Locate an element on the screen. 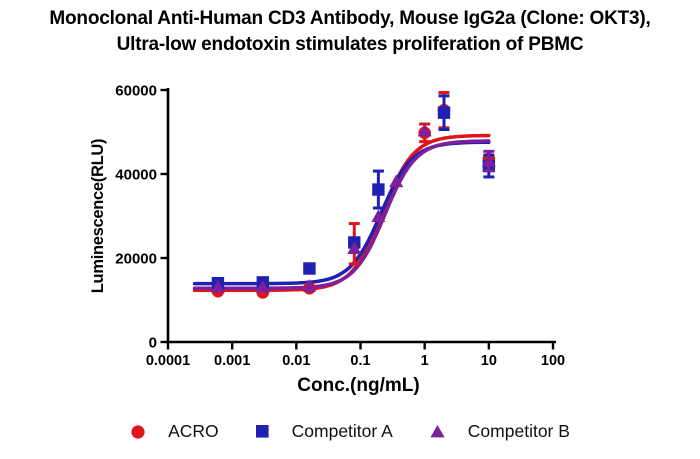 The image size is (700, 459). square-marker-icon is located at coordinates (262, 431).